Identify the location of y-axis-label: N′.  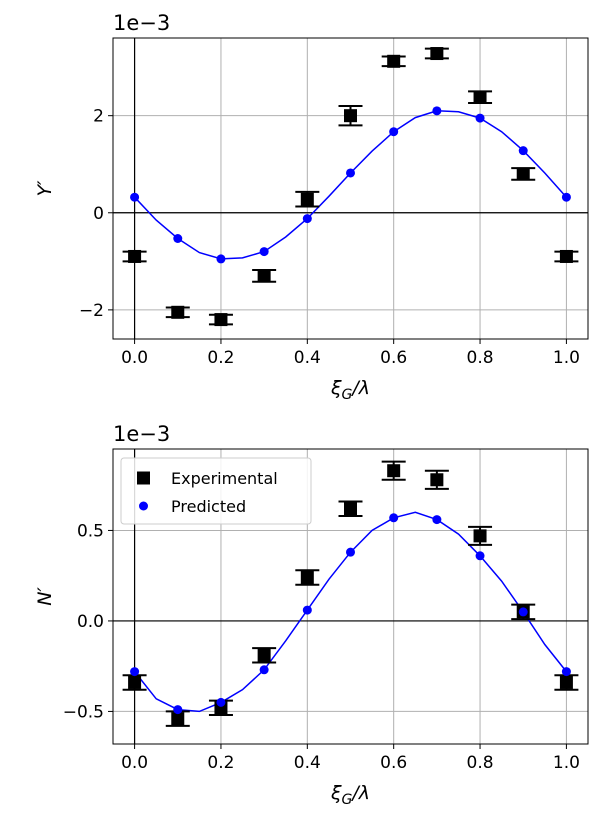
(45, 596).